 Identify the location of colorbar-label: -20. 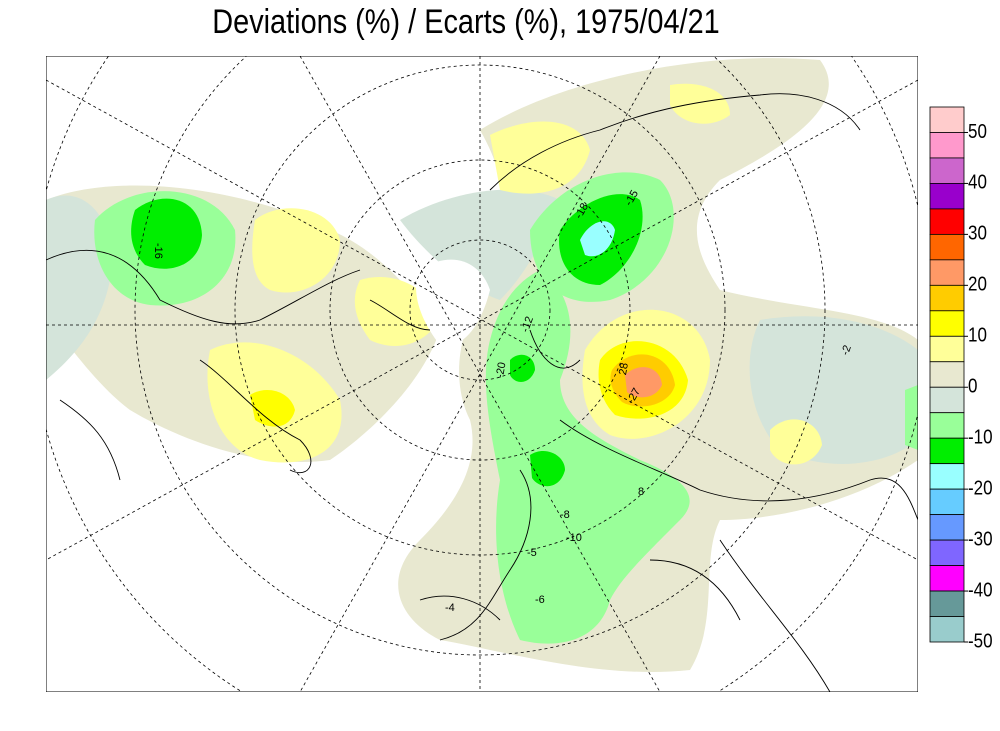
(980, 487).